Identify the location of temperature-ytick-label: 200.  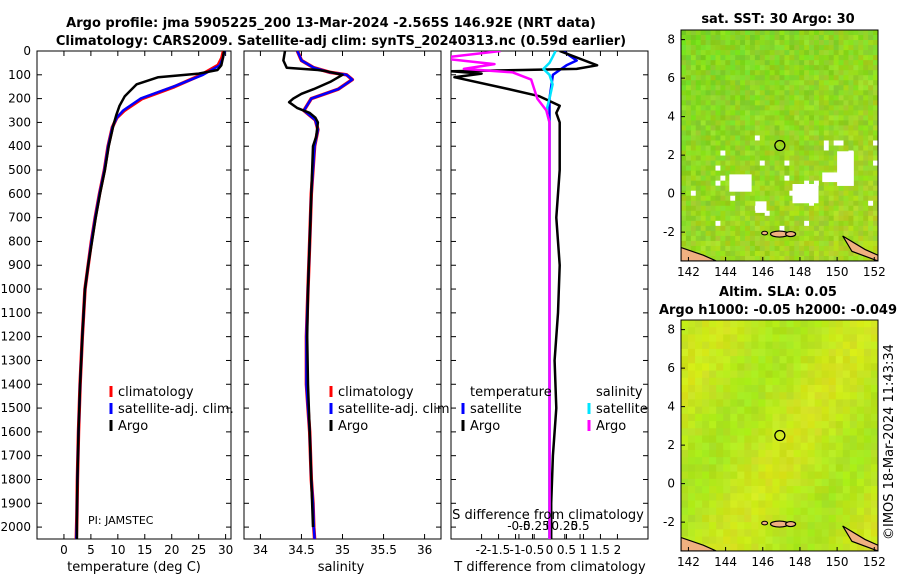
(19, 99).